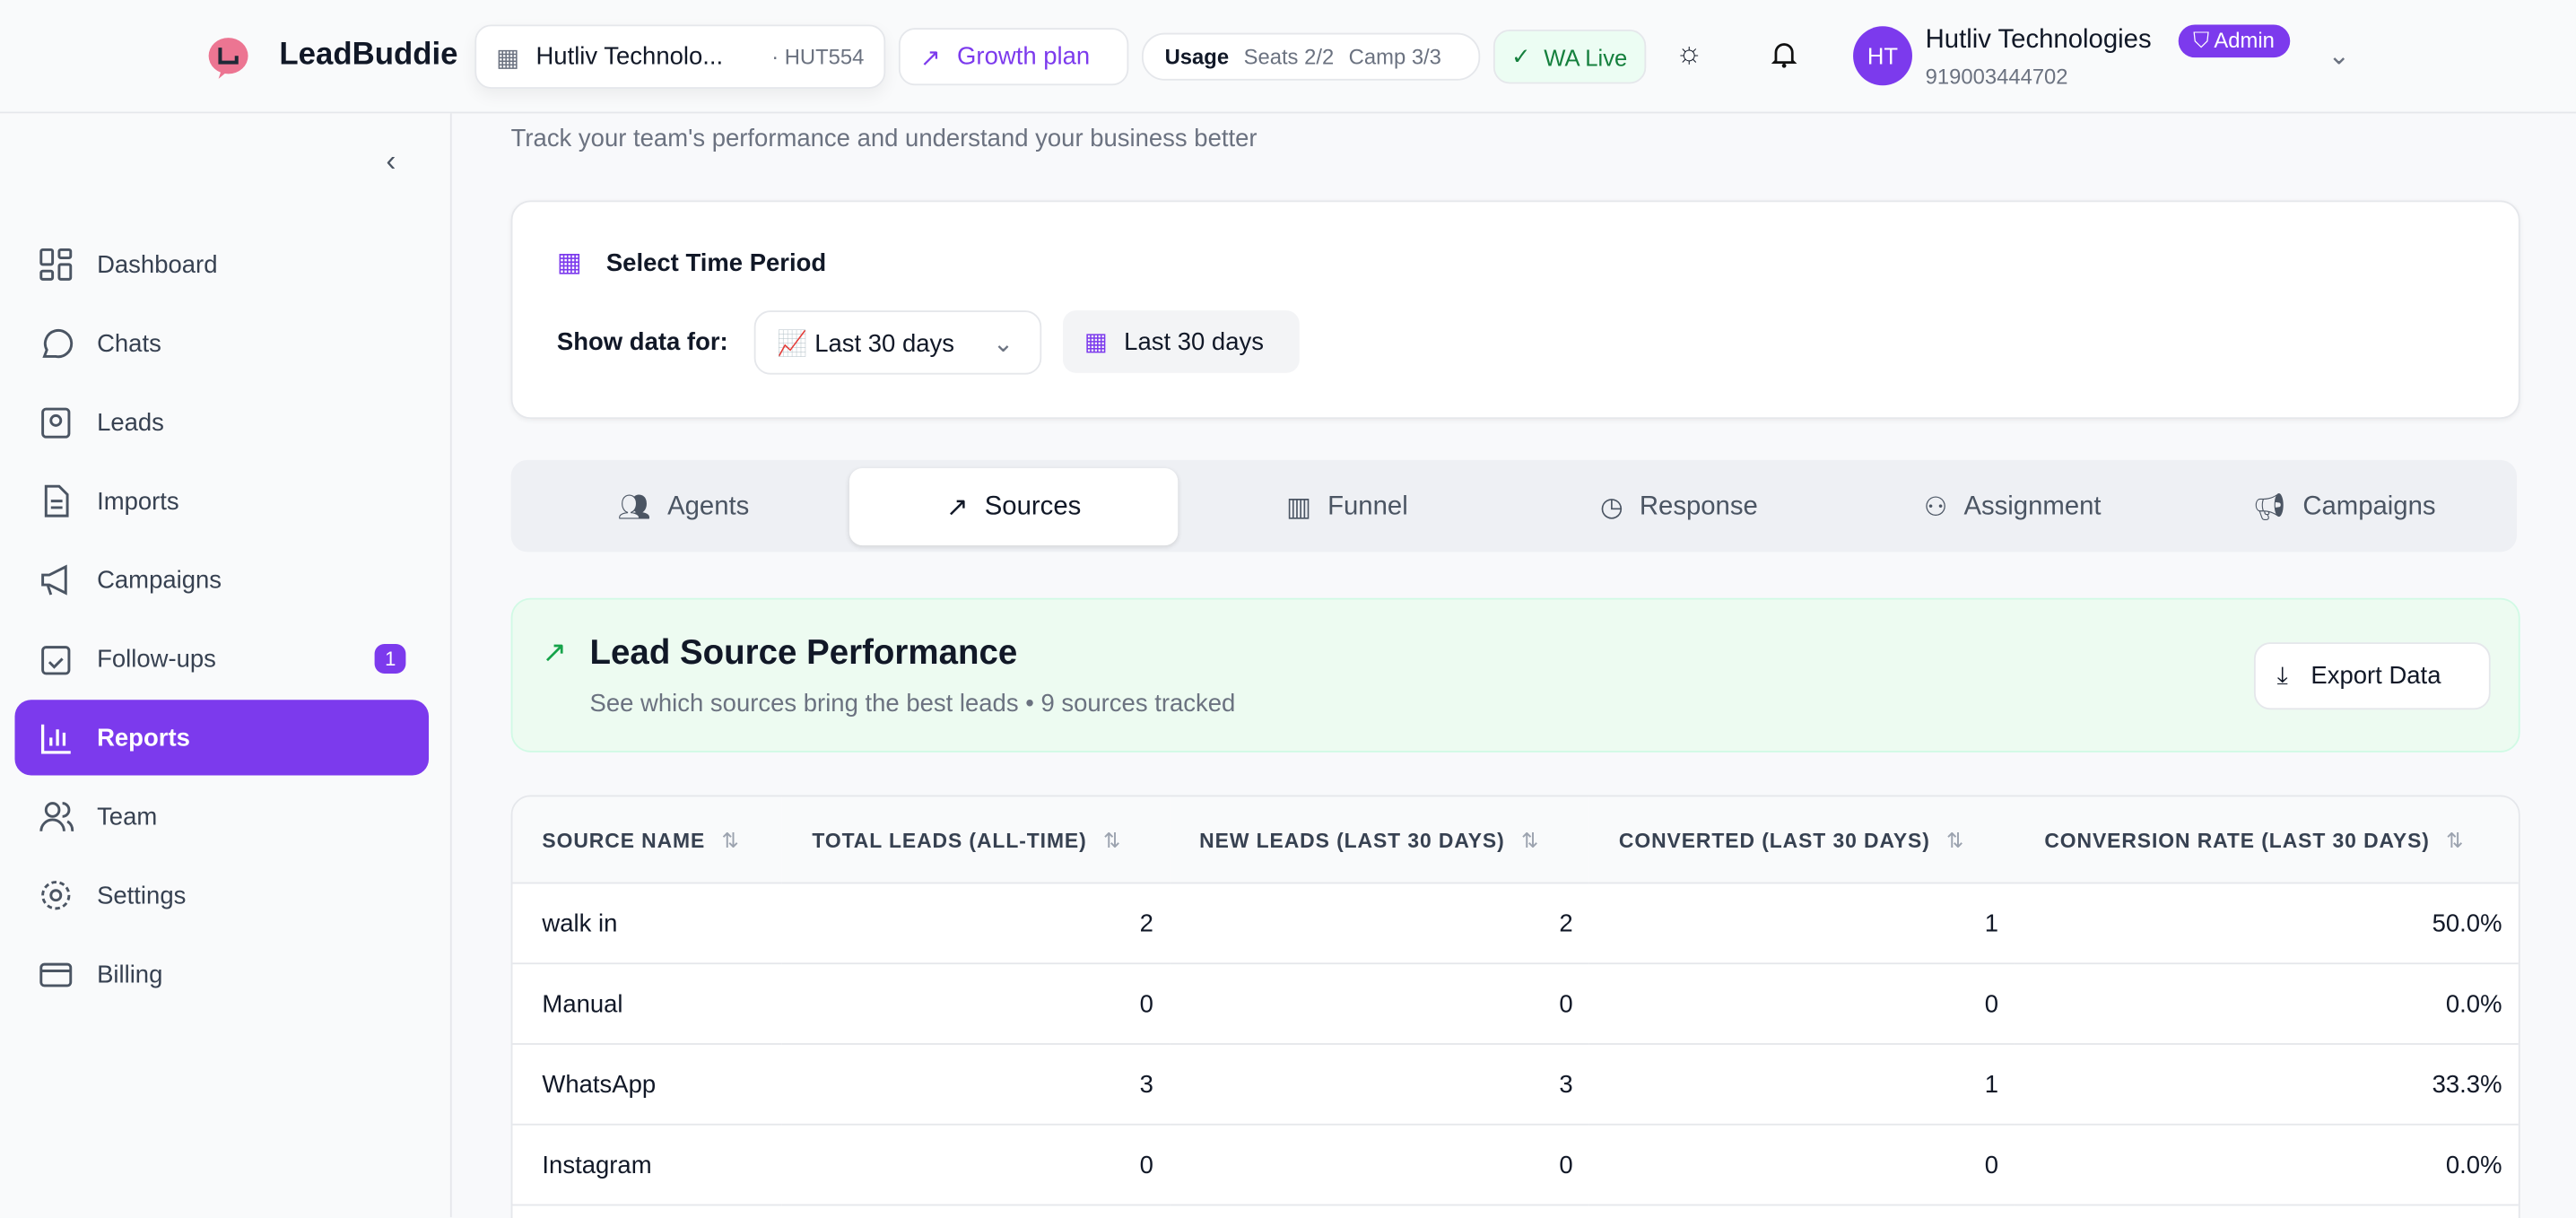 The width and height of the screenshot is (2576, 1218). What do you see at coordinates (54, 580) in the screenshot?
I see `megaphone-icon` at bounding box center [54, 580].